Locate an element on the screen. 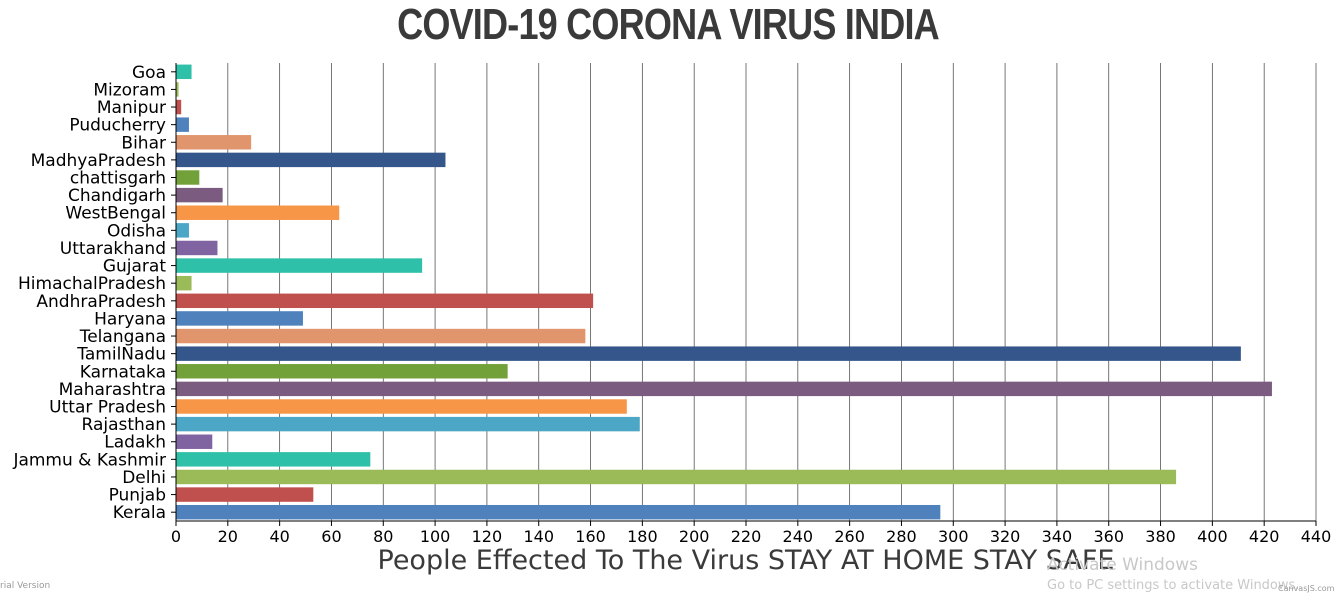  y-category-label: Kerala is located at coordinates (139, 513).